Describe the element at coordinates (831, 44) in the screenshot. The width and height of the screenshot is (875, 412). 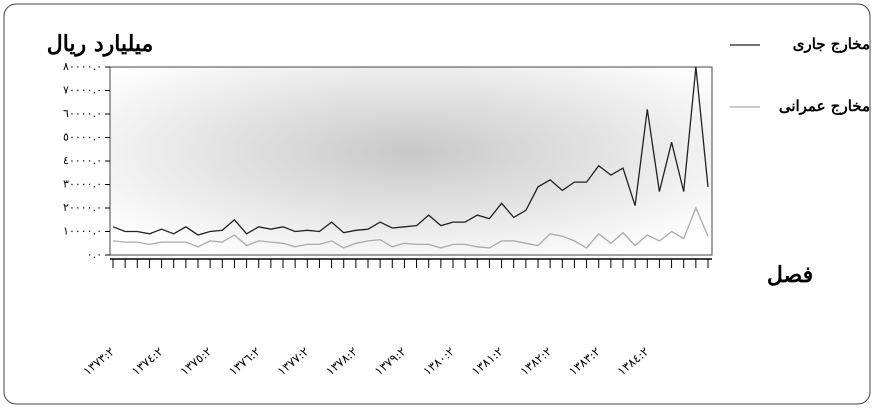
I see `legend-label: مخارج جاری` at that location.